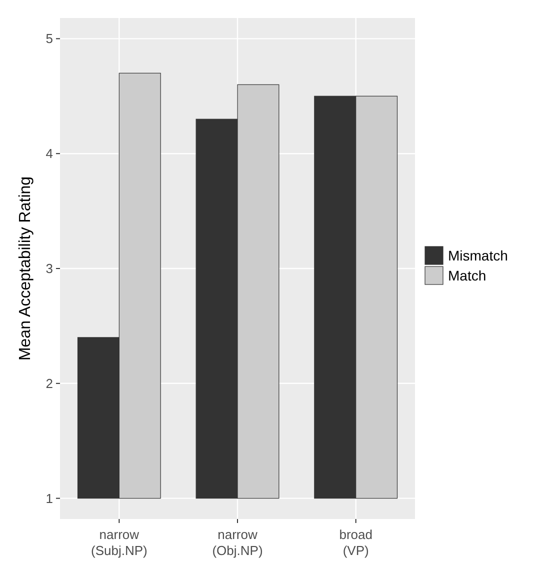 This screenshot has width=535, height=579. Describe the element at coordinates (119, 542) in the screenshot. I see `x-tick-label: narrow (Subj.NP)` at that location.